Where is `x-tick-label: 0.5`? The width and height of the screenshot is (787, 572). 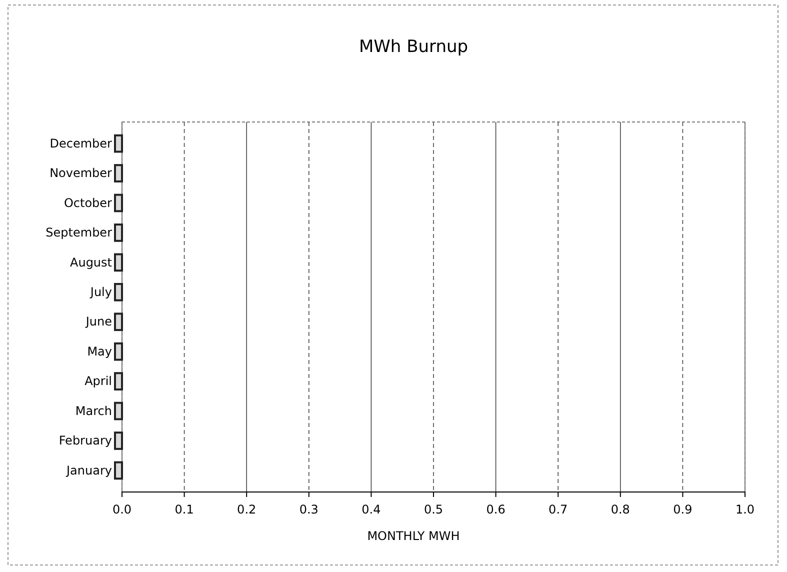
x-tick-label: 0.5 is located at coordinates (434, 509).